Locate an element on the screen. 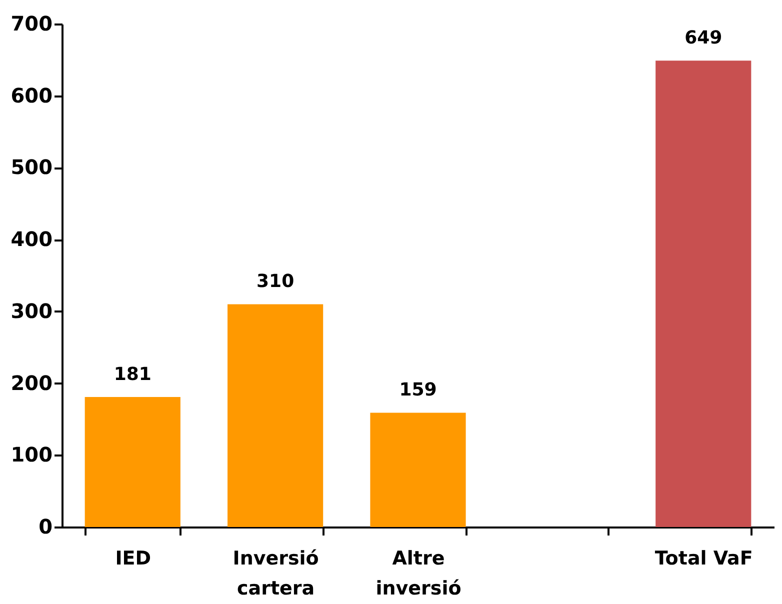 This screenshot has width=782, height=604. y-tick-label: 500 is located at coordinates (31, 167).